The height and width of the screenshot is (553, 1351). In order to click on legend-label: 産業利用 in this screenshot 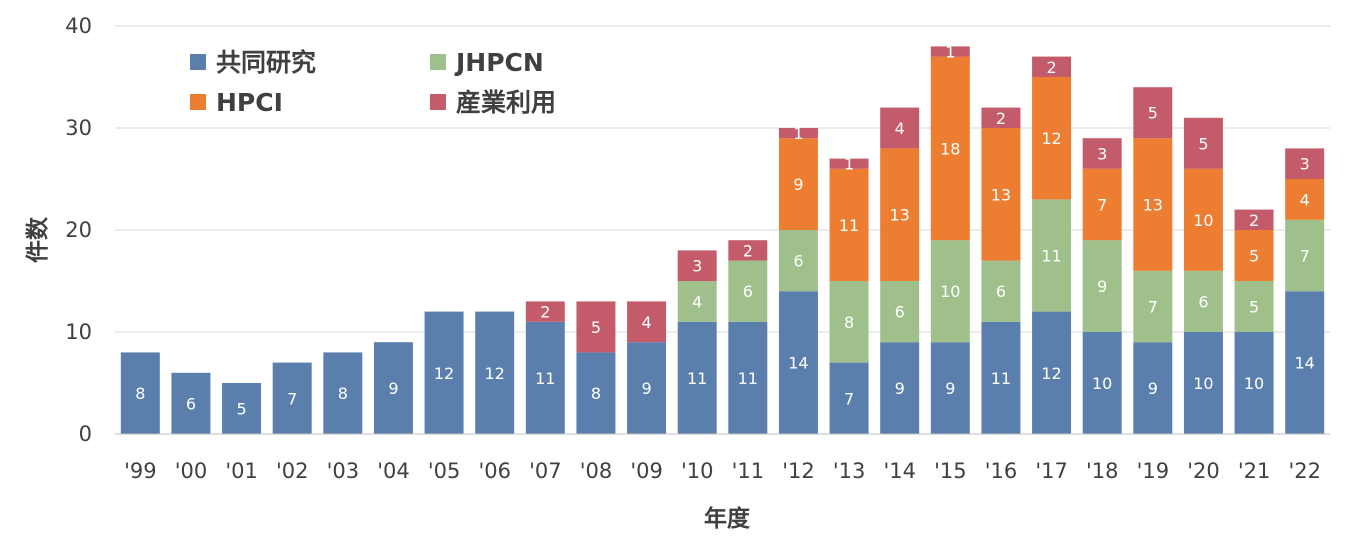, I will do `click(506, 102)`.